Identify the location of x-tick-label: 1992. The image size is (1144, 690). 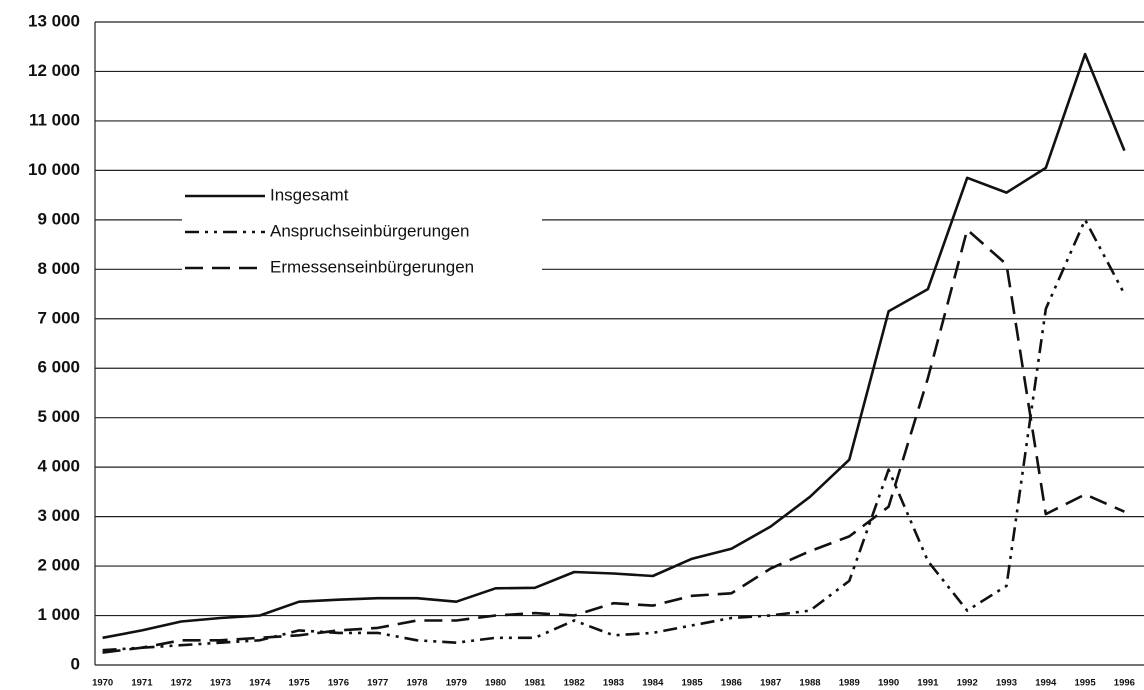
(967, 683).